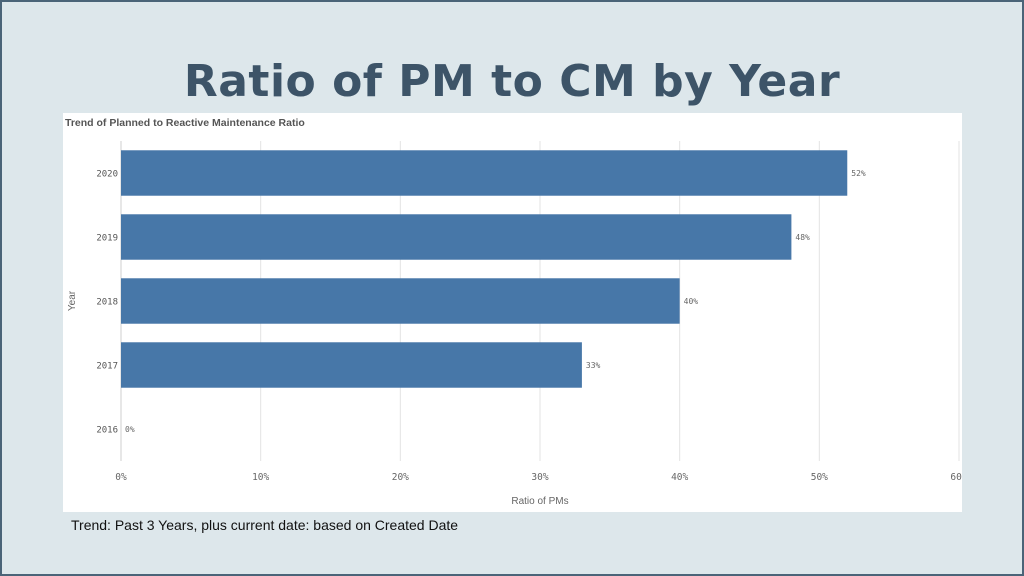  I want to click on x-tick-label: 60%, so click(956, 477).